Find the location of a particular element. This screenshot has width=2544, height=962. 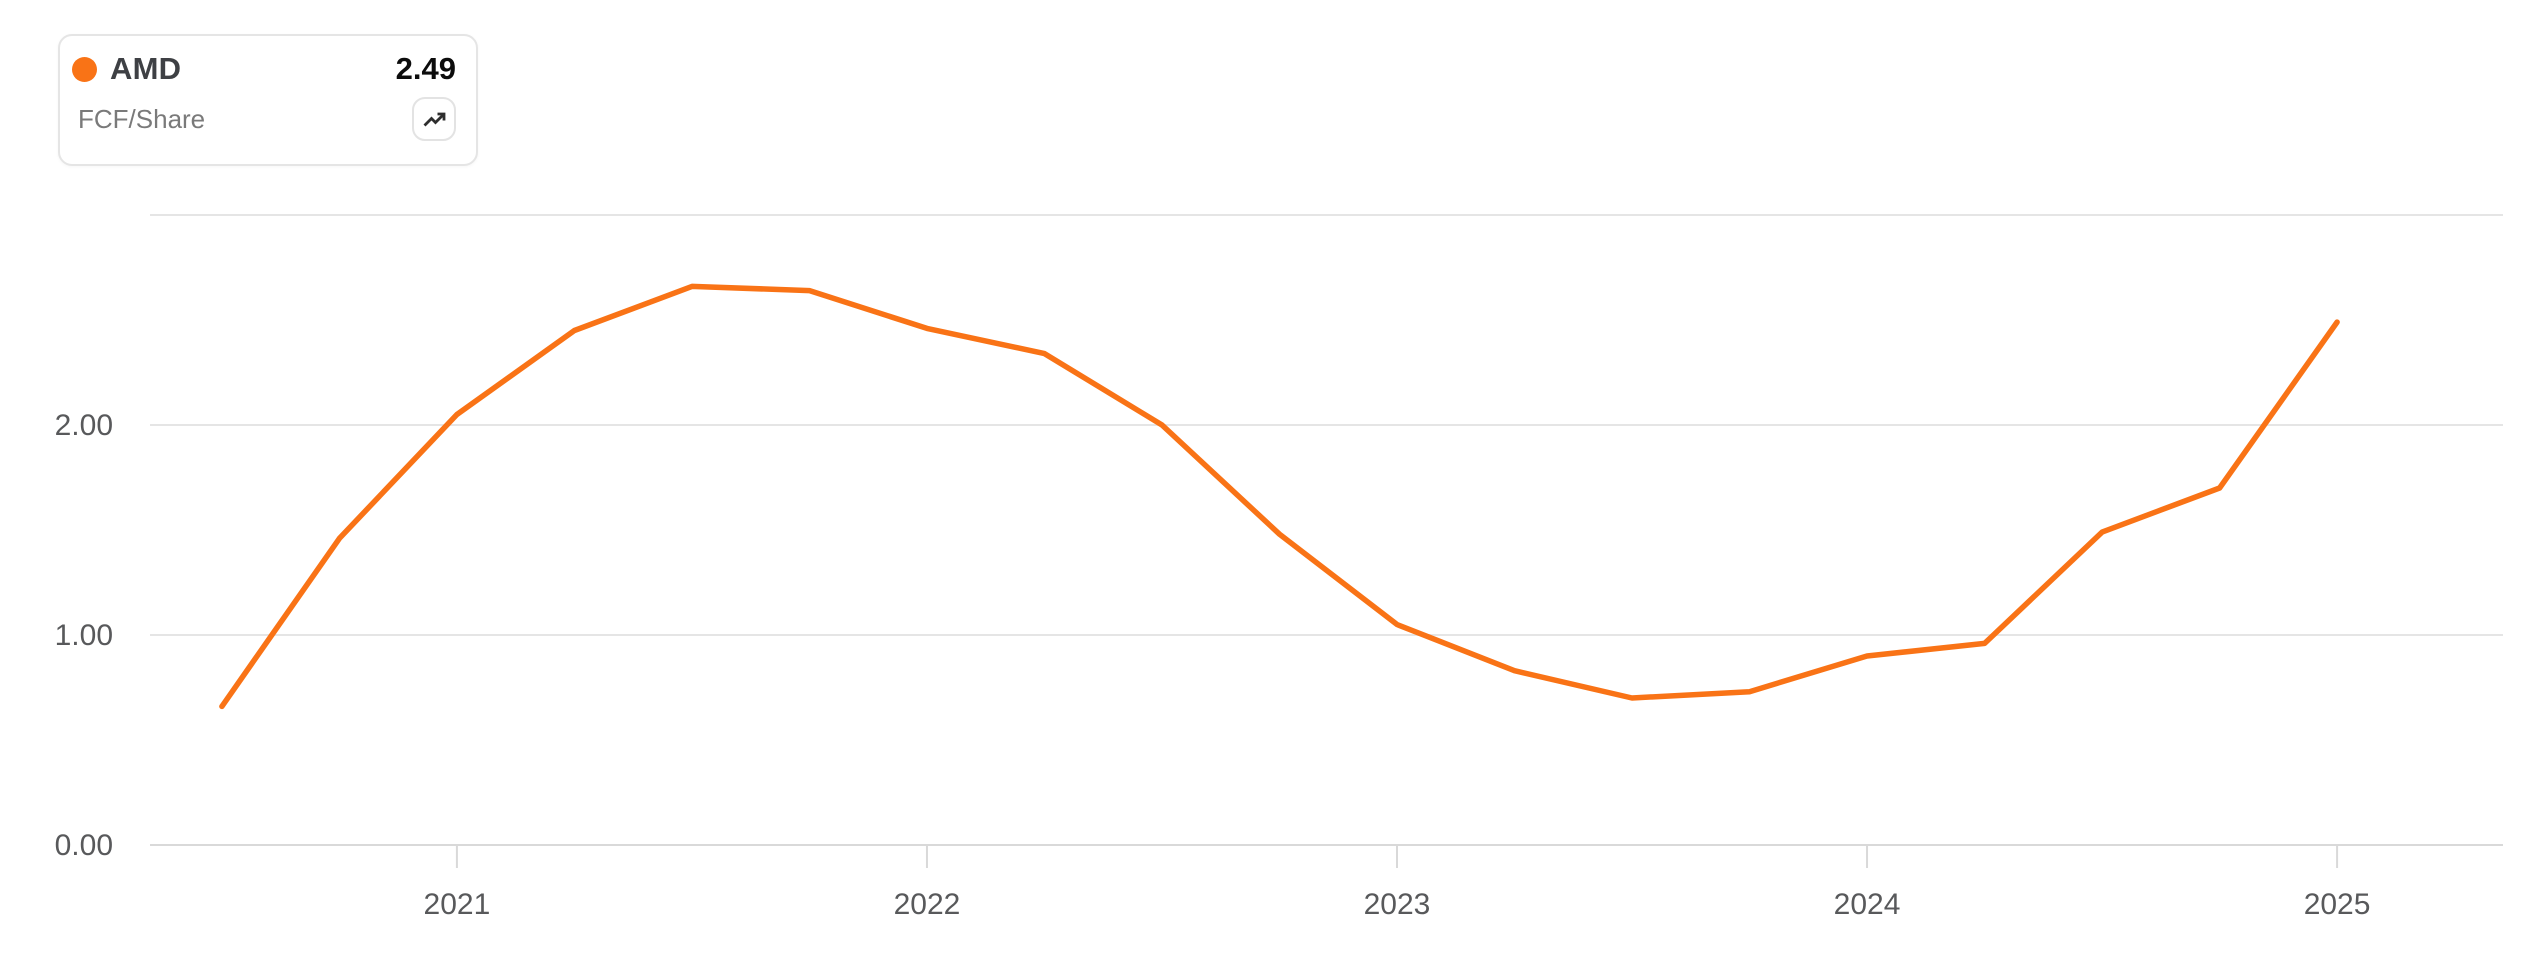

trending-up-icon is located at coordinates (434, 119).